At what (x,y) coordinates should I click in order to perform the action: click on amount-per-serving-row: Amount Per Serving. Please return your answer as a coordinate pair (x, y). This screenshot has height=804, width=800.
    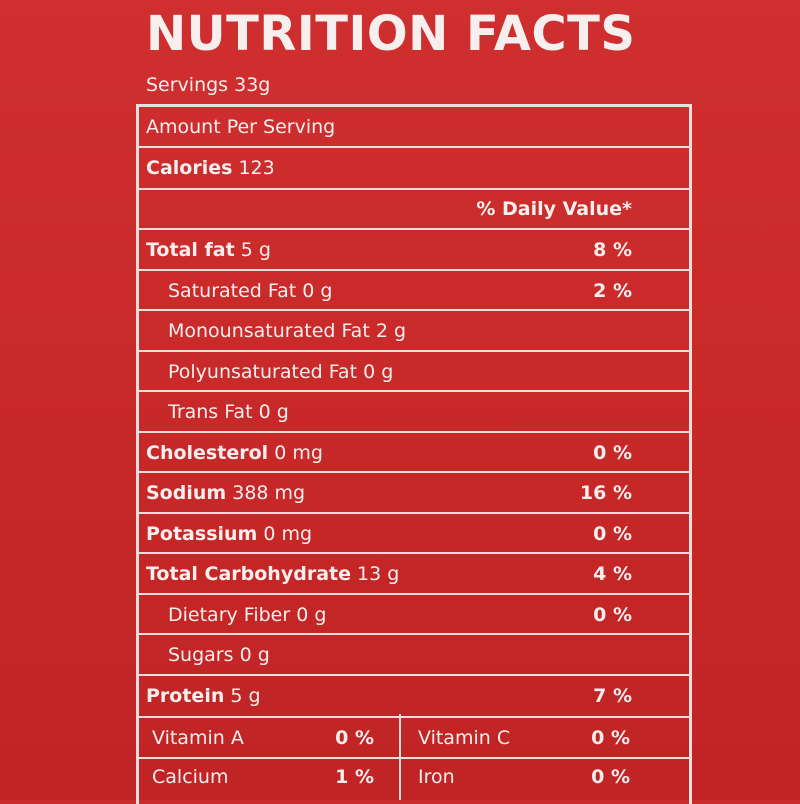
    Looking at the image, I should click on (389, 127).